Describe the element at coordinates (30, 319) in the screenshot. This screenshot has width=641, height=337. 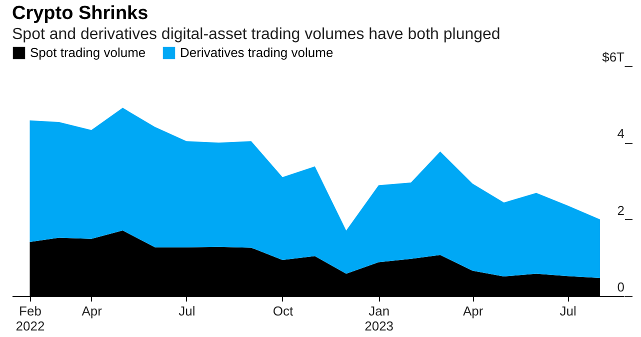
I see `x-tick-label: Feb 2022` at that location.